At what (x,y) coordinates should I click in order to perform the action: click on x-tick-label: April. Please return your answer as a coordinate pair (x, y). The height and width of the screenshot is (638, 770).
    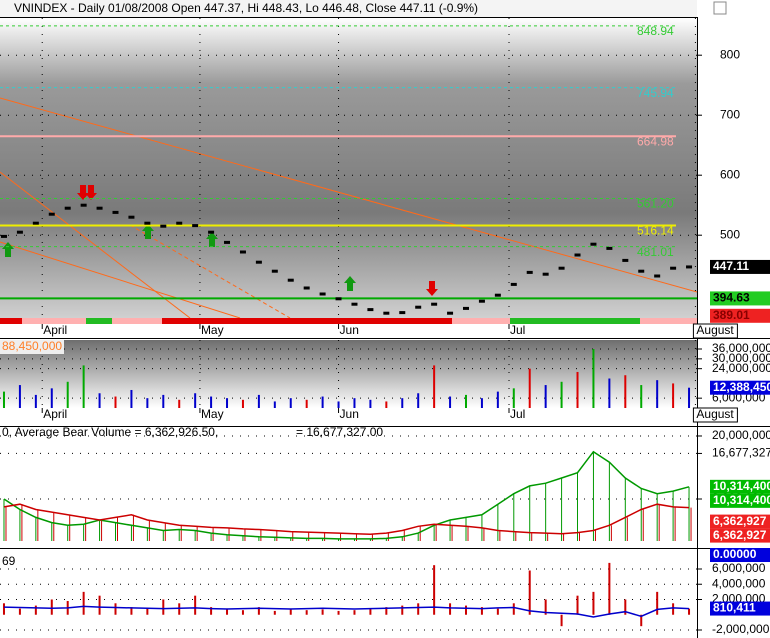
    Looking at the image, I should click on (55, 414).